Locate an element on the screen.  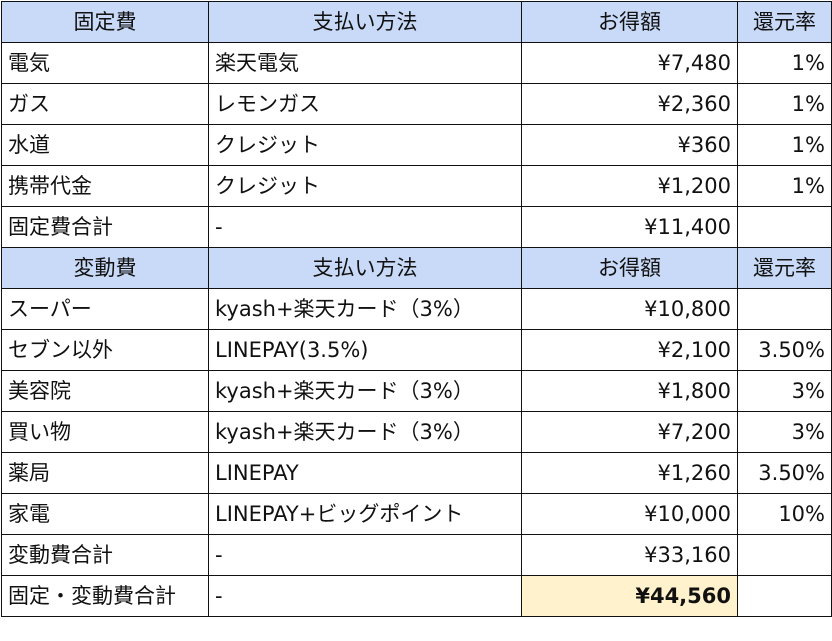
fixed-total-row: 固定費合計 - ¥11,400 is located at coordinates (416, 227).